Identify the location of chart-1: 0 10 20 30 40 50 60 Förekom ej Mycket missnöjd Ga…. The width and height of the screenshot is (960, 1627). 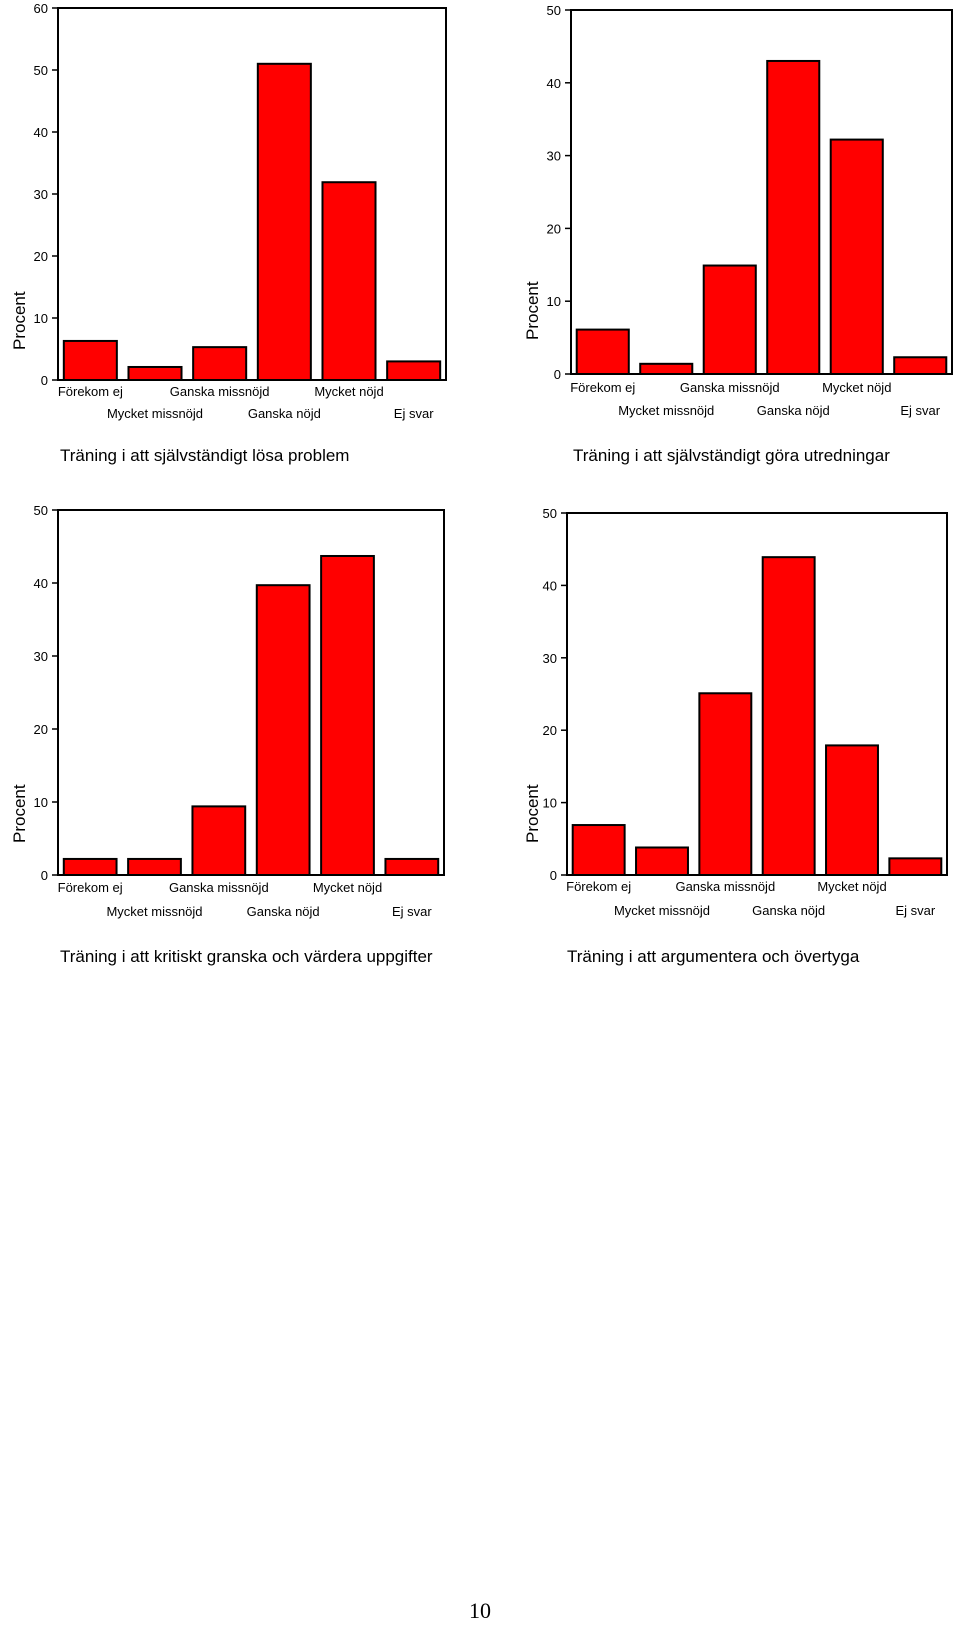
(228, 233).